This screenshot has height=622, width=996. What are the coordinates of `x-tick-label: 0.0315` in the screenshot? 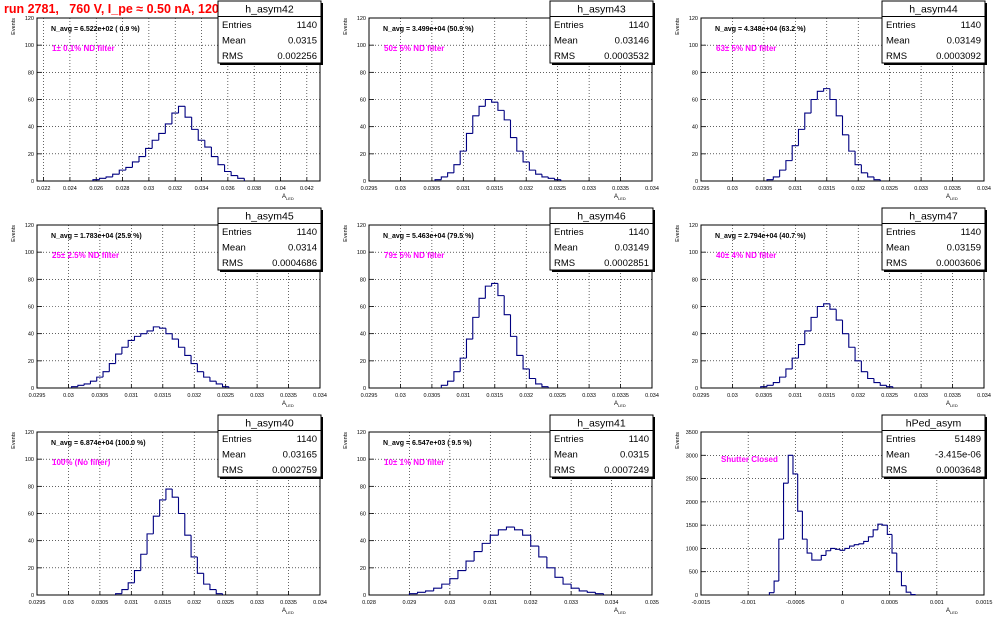 It's located at (162, 603).